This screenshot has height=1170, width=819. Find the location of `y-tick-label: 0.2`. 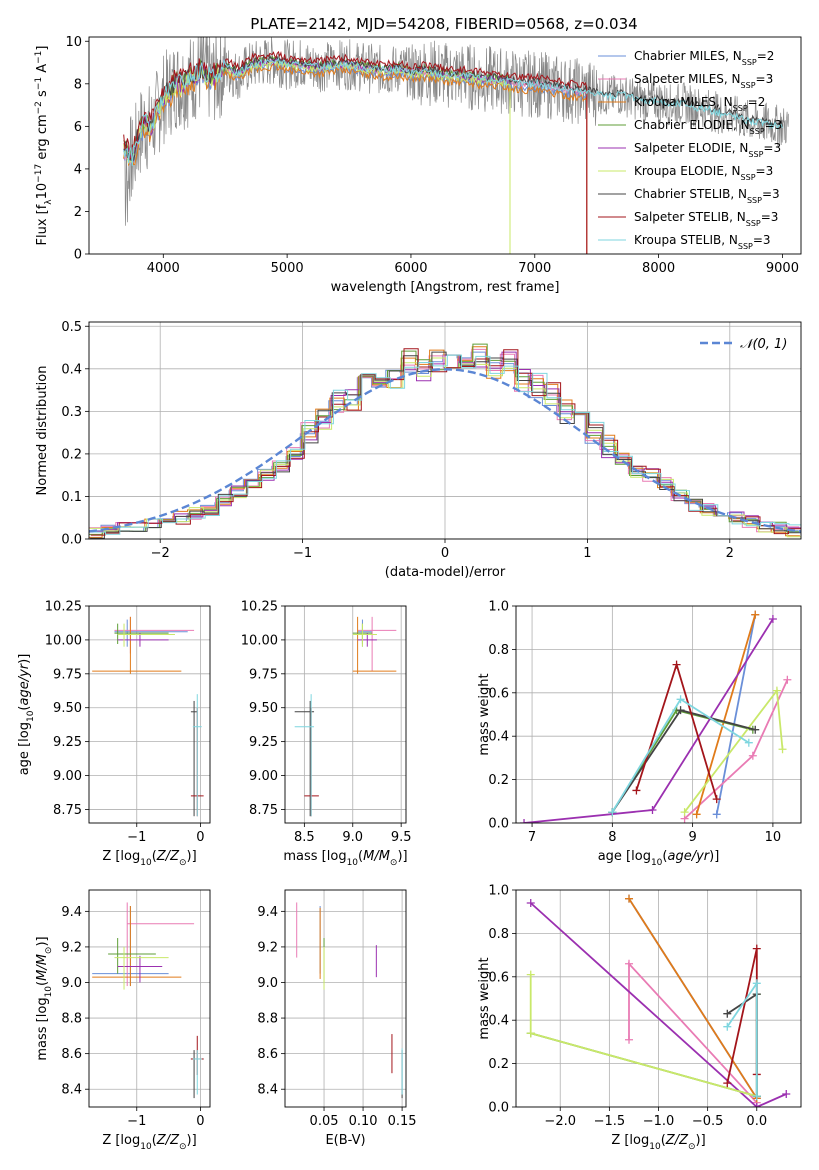

y-tick-label: 0.2 is located at coordinates (71, 454).